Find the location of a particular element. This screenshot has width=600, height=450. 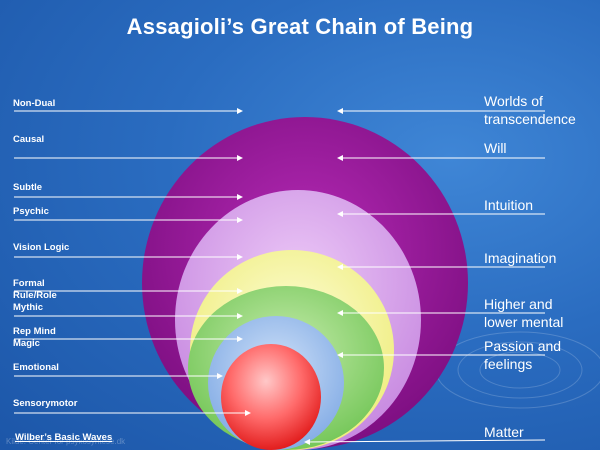

label-rule-role: Rule/Role is located at coordinates (35, 295).